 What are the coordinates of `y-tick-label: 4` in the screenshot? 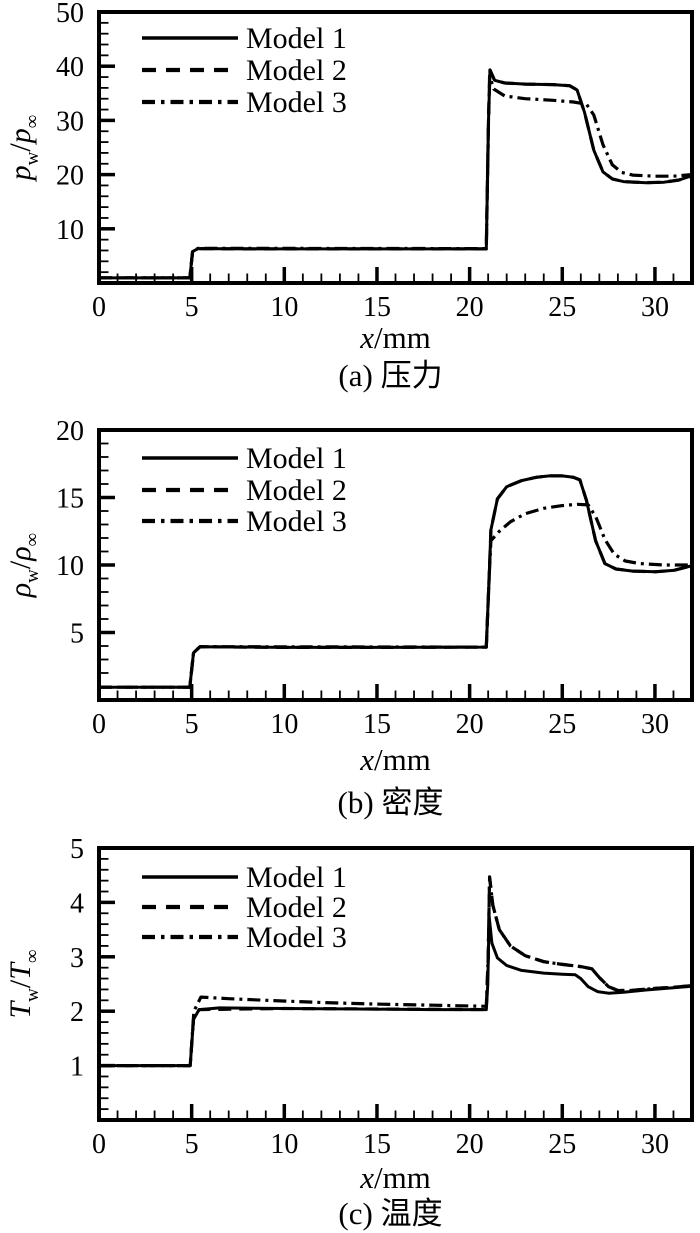 It's located at (77, 903).